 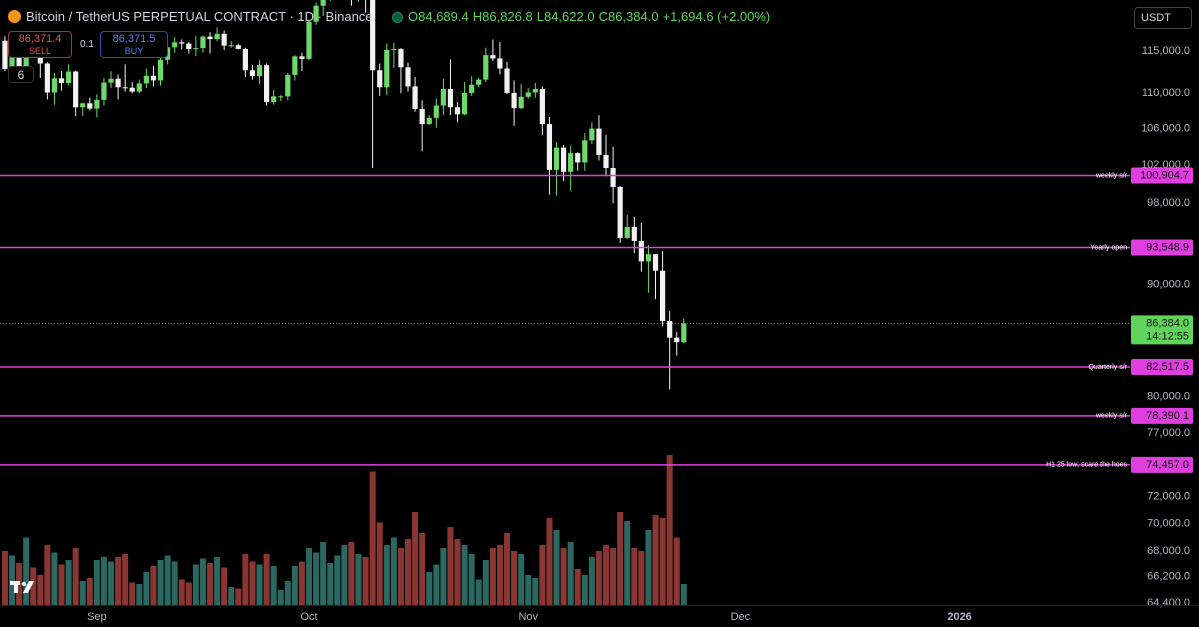 I want to click on x-tick-label: Sep, so click(x=97, y=617).